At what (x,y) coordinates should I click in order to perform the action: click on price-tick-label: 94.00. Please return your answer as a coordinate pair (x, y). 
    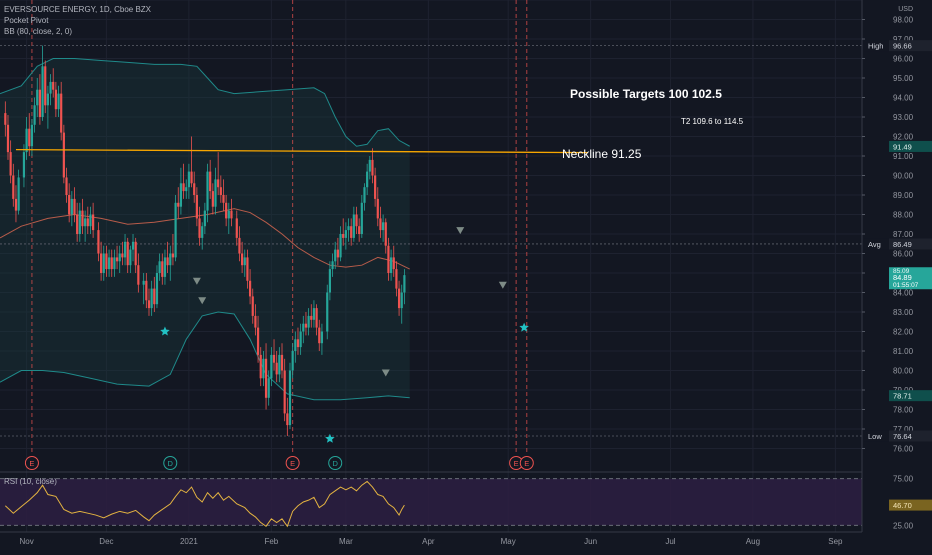
    Looking at the image, I should click on (903, 98).